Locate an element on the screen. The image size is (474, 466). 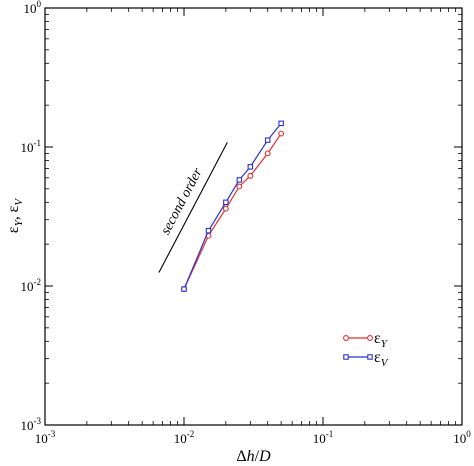
legend-entry-eps-y: εY is located at coordinates (366, 340).